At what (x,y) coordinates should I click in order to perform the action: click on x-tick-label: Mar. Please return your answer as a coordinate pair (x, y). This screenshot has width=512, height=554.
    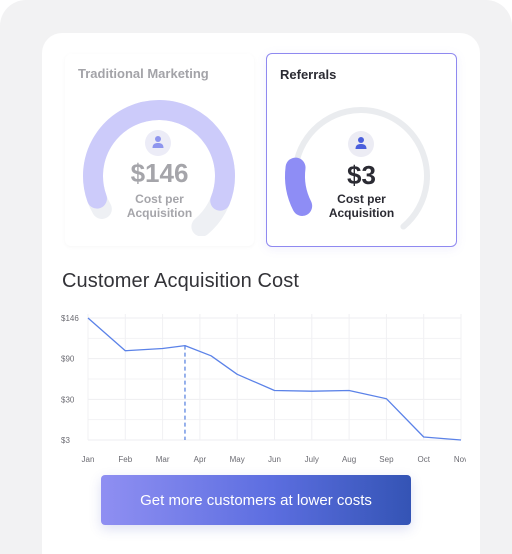
    Looking at the image, I should click on (163, 459).